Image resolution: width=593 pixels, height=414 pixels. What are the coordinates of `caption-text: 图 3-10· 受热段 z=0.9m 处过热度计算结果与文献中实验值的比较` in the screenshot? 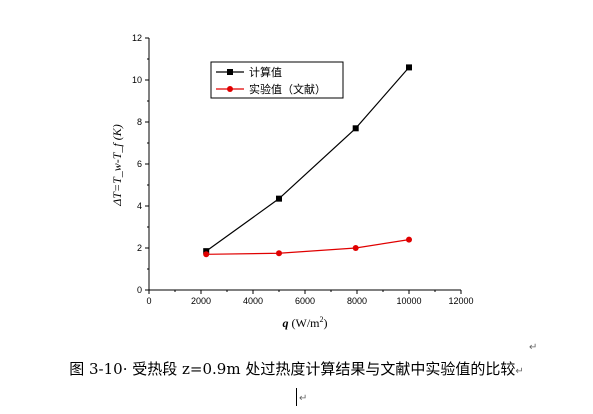 It's located at (292, 369).